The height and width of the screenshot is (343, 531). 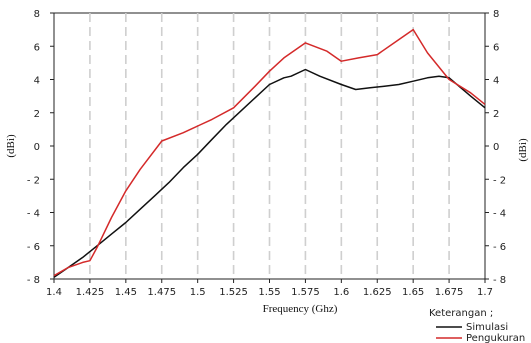 What do you see at coordinates (413, 292) in the screenshot?
I see `x-tick-label: 1.65` at bounding box center [413, 292].